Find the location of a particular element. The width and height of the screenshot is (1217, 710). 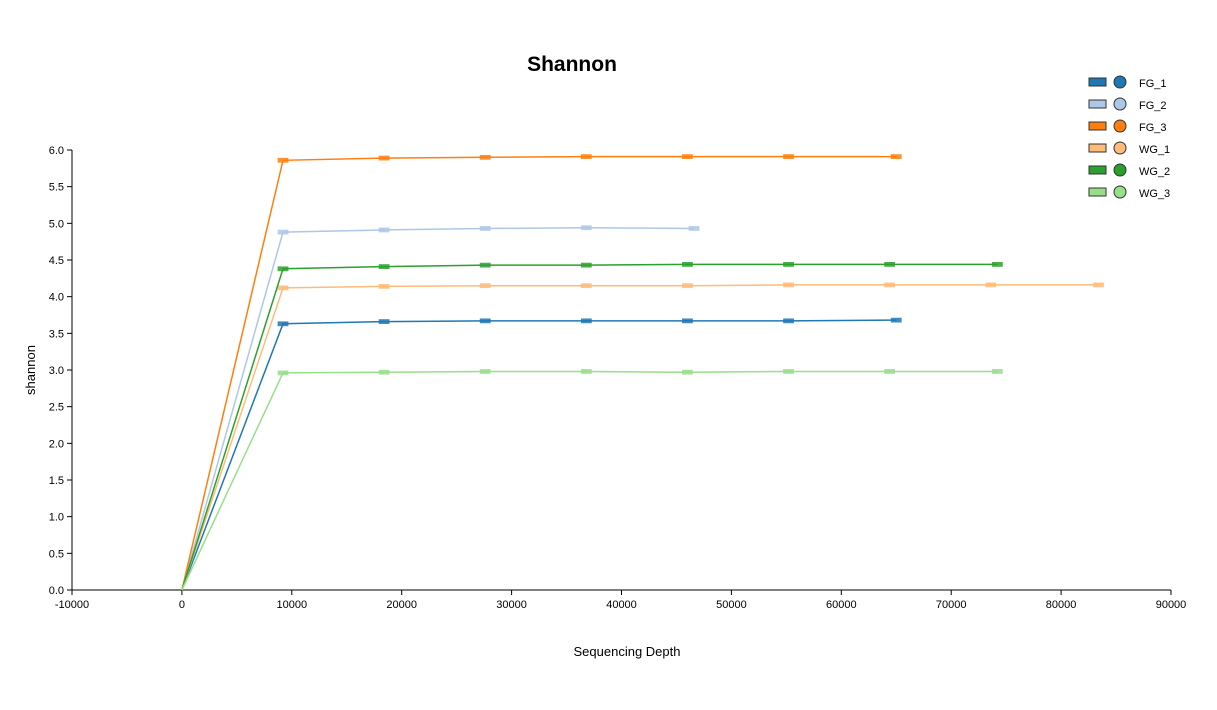

x-tick-label: 60000 is located at coordinates (841, 605).